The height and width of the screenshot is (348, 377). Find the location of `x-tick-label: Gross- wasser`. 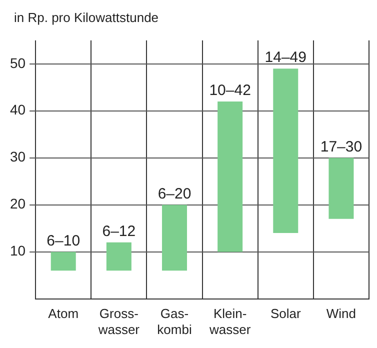

x-tick-label: Gross- wasser is located at coordinates (118, 321).